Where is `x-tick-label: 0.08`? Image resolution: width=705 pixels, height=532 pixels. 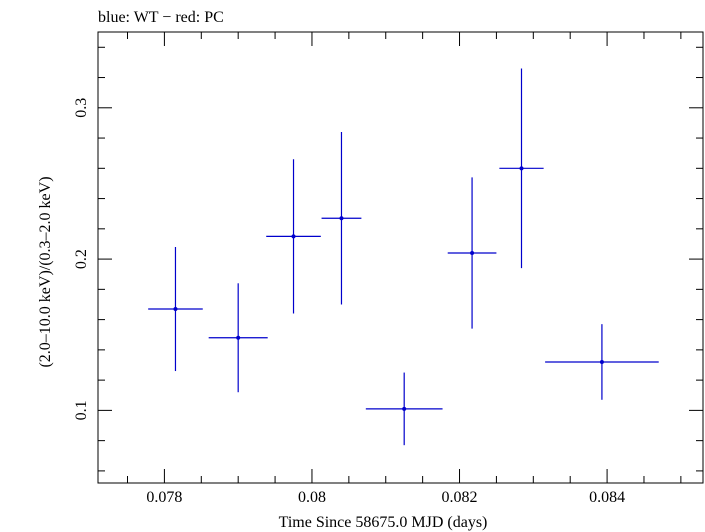 x-tick-label: 0.08 is located at coordinates (312, 497).